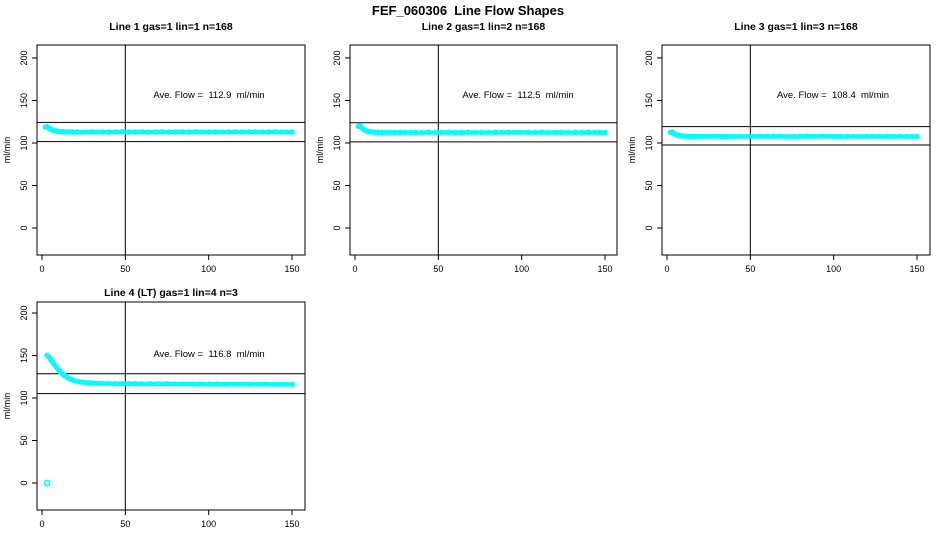 This screenshot has height=540, width=936. Describe the element at coordinates (796, 27) in the screenshot. I see `panel-3-title: Line 3 gas=1 lin=3 n=168` at that location.